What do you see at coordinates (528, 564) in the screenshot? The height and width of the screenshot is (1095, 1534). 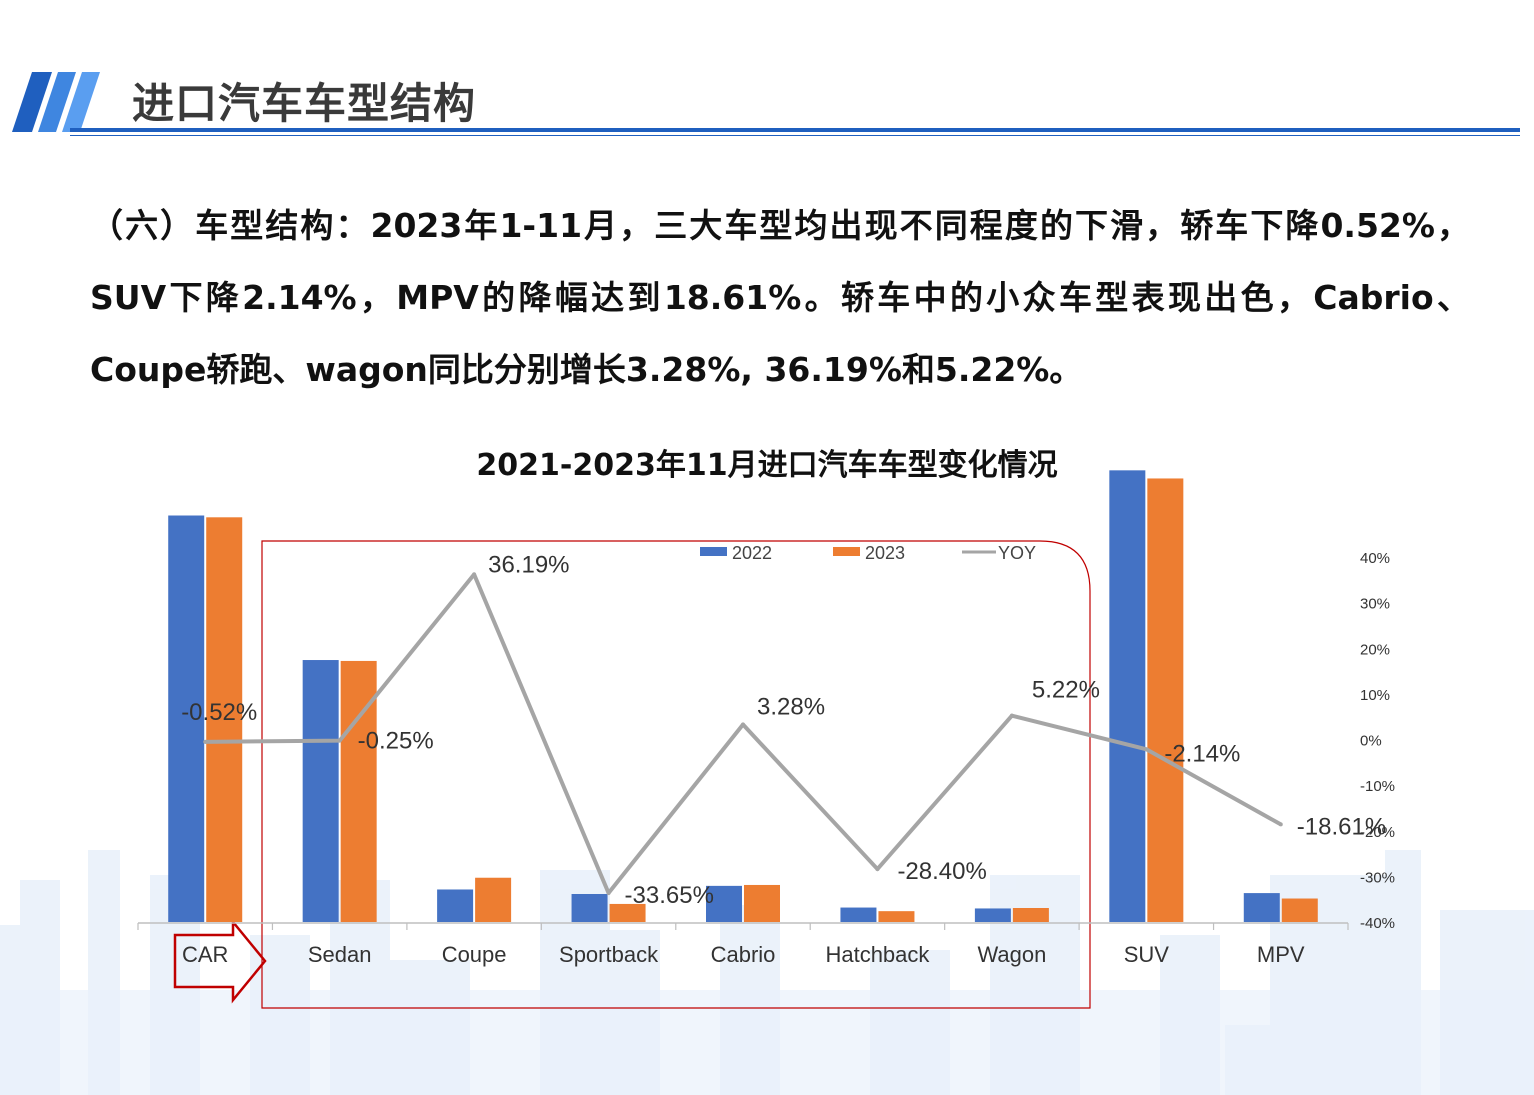 I see `yoy-data-label: 36.19%` at bounding box center [528, 564].